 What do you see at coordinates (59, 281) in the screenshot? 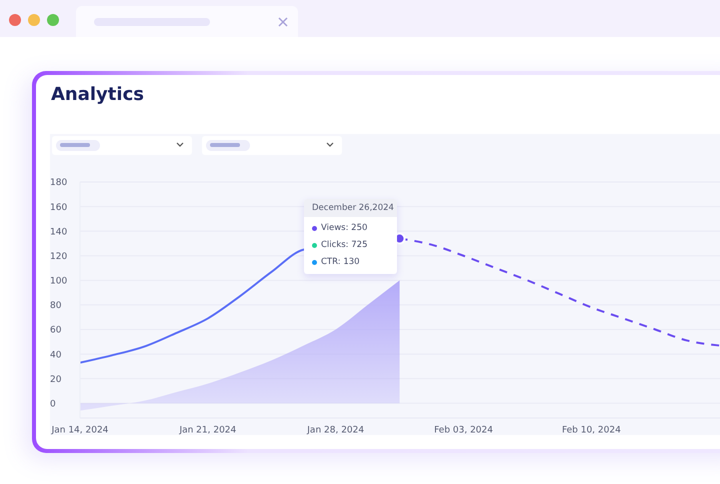
I see `y-tick-label: 100` at bounding box center [59, 281].